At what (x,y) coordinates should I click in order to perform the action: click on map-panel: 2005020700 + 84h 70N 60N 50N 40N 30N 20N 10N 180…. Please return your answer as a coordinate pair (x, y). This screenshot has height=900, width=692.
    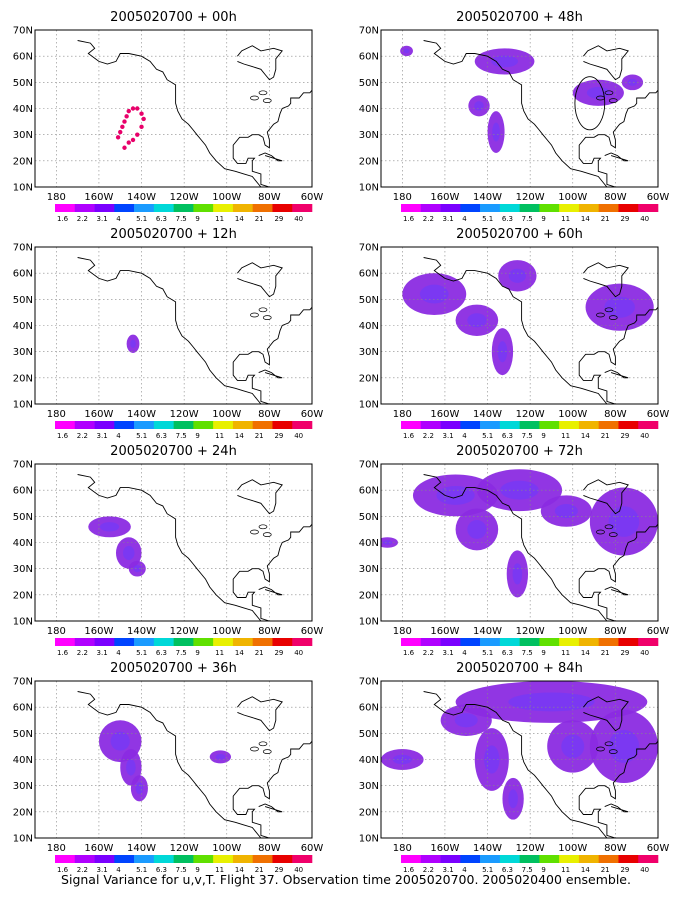
    Looking at the image, I should click on (514, 767).